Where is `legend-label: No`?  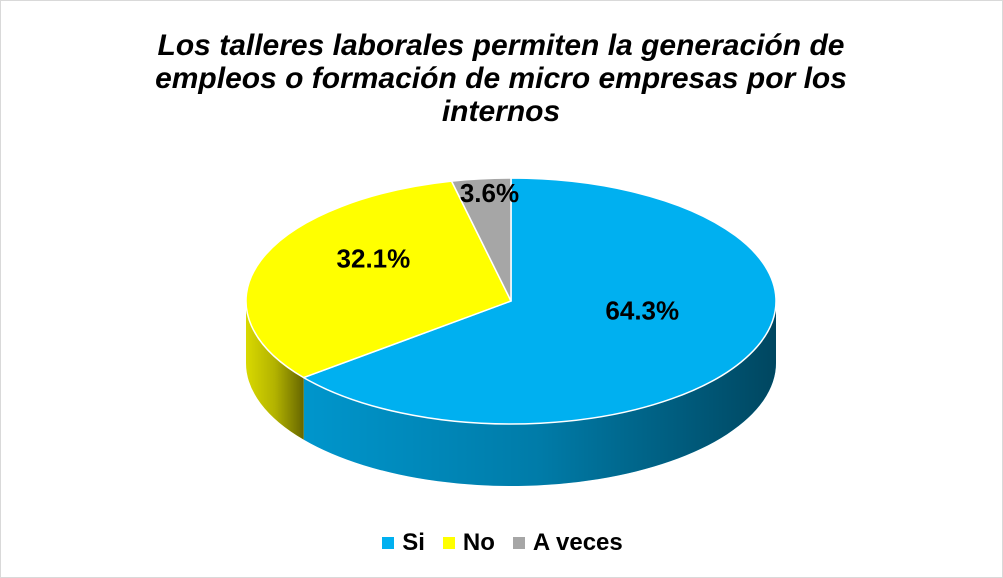 legend-label: No is located at coordinates (478, 542).